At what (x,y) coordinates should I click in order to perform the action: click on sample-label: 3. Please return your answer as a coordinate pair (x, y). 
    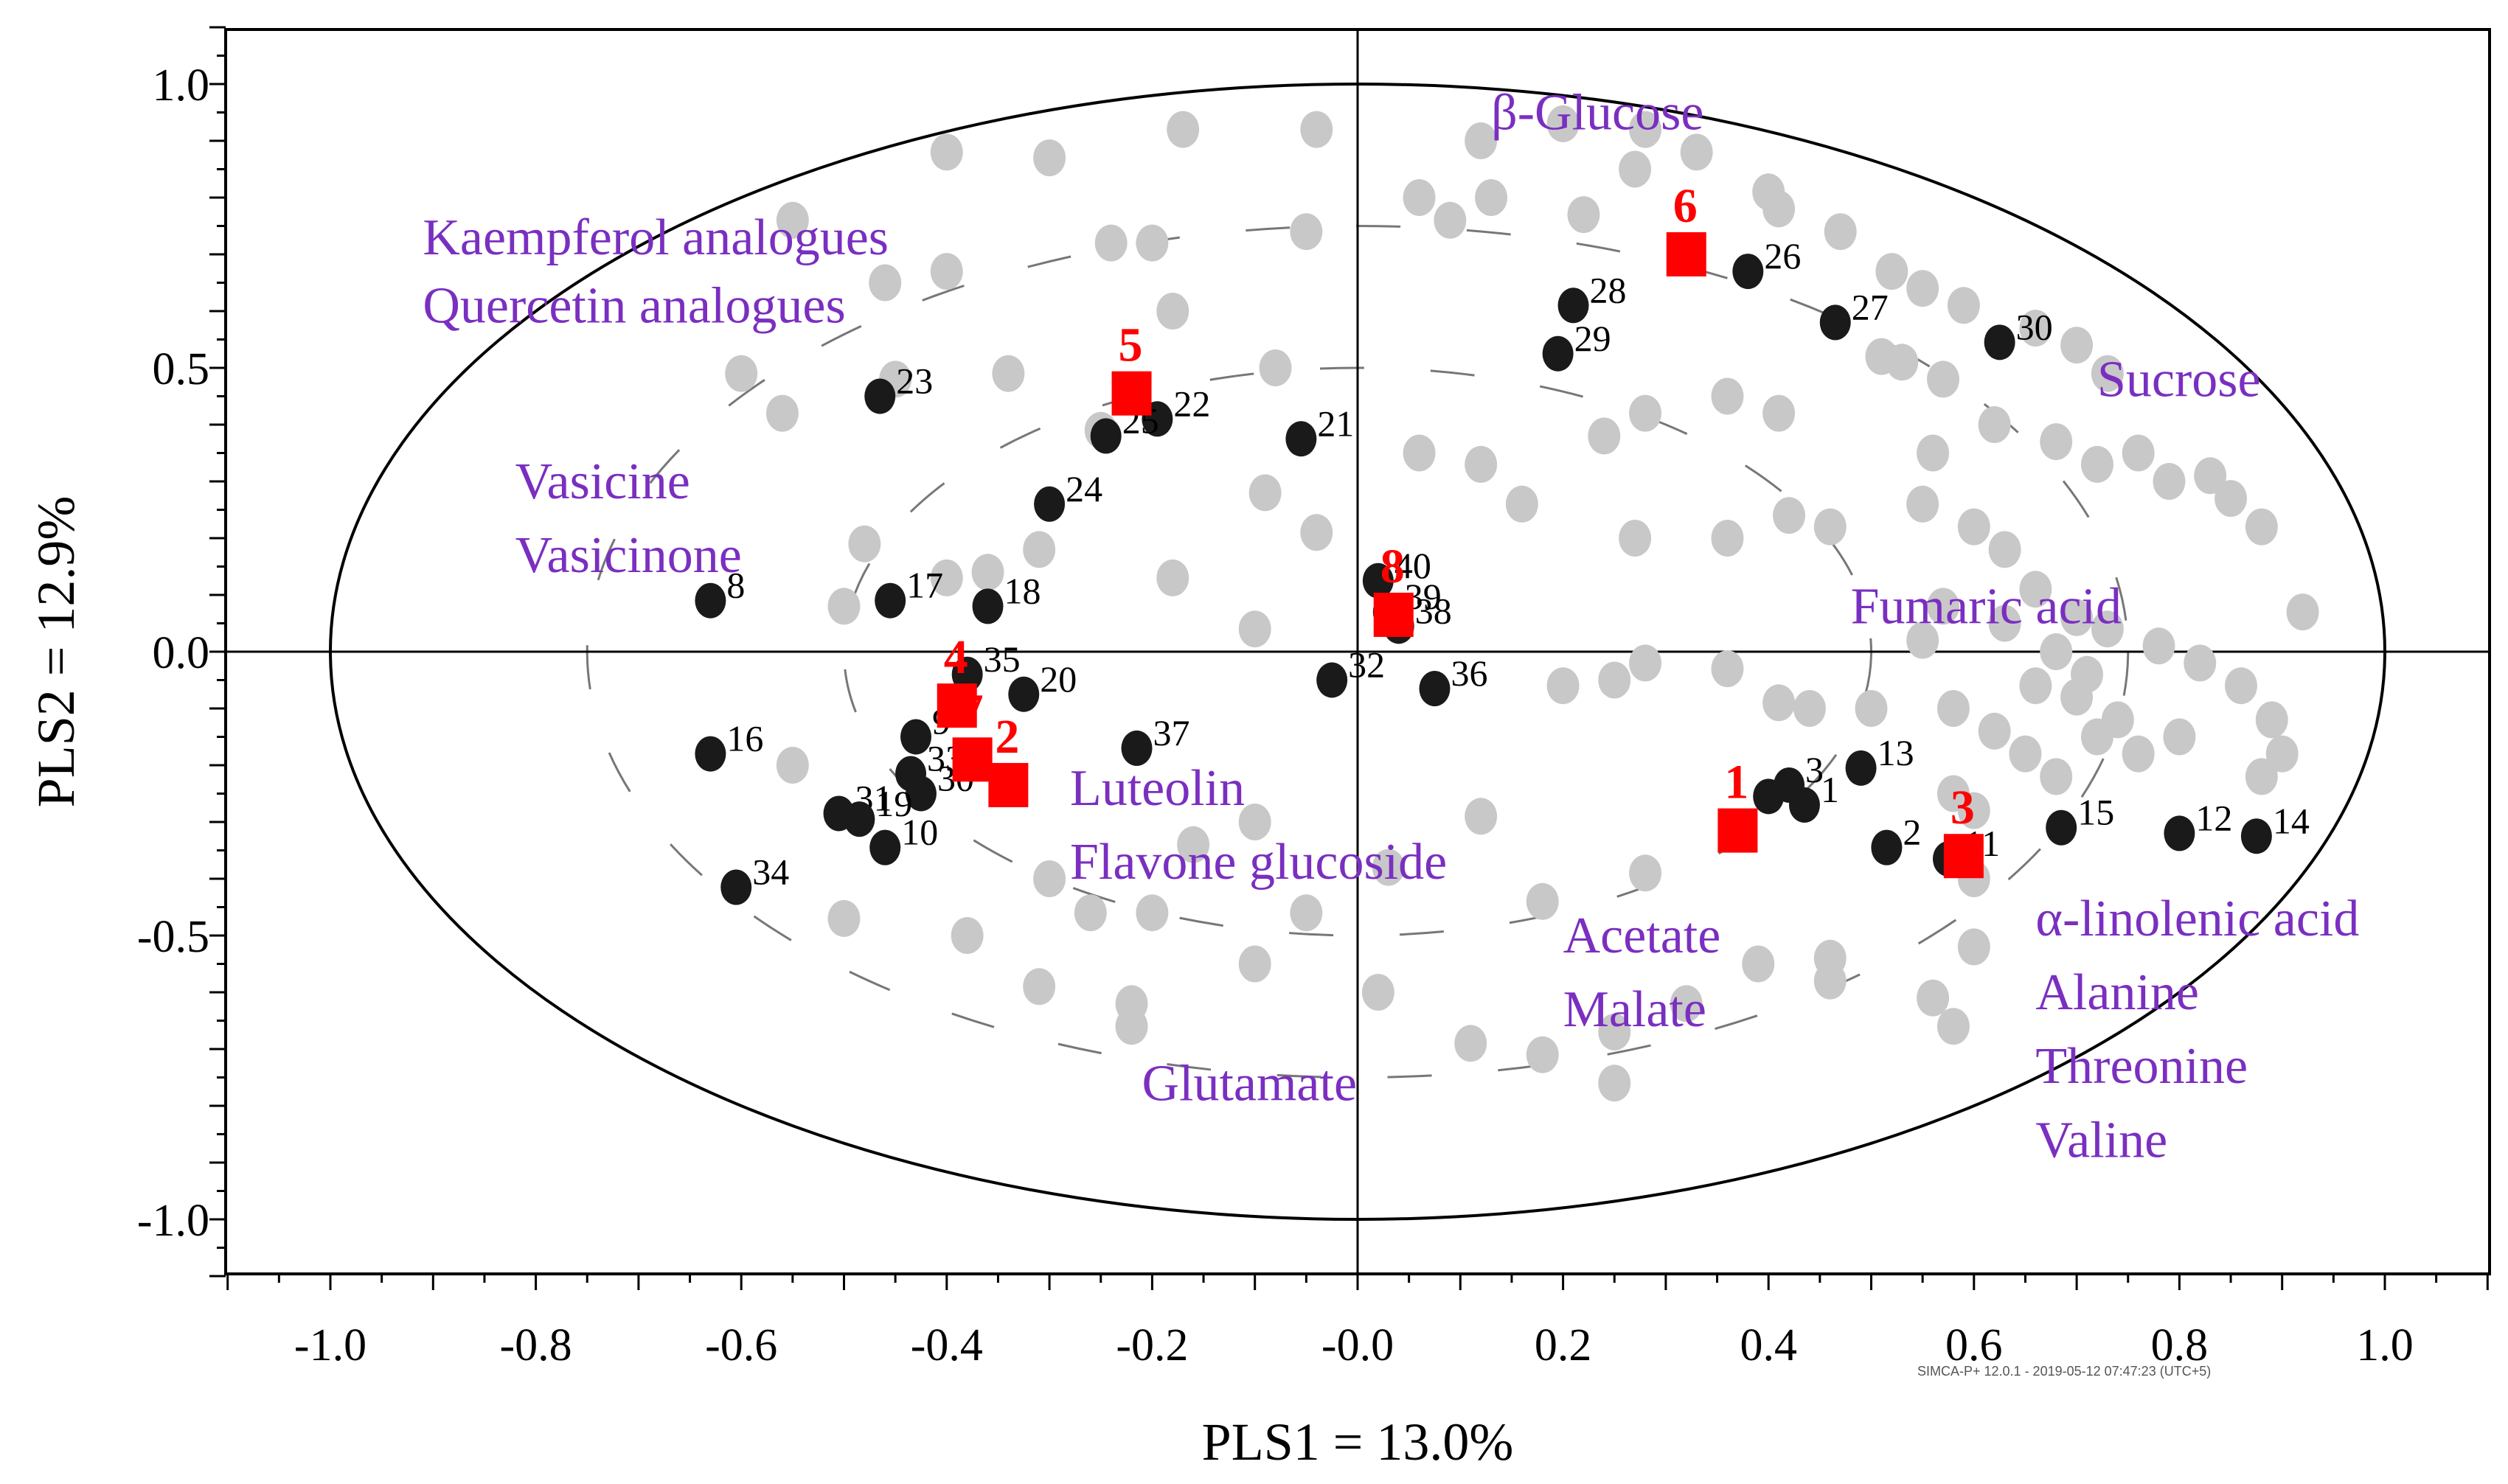
    Looking at the image, I should click on (1963, 808).